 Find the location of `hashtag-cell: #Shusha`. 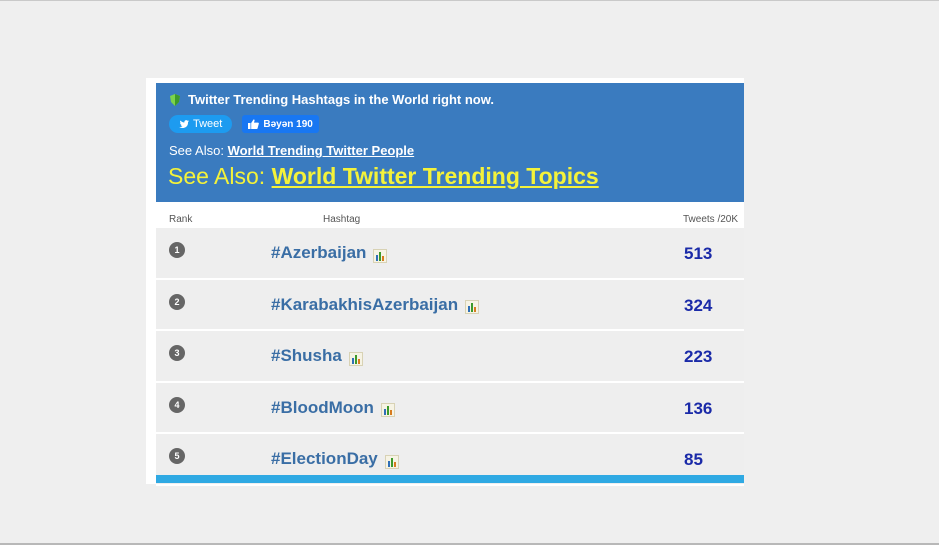

hashtag-cell: #Shusha is located at coordinates (317, 356).